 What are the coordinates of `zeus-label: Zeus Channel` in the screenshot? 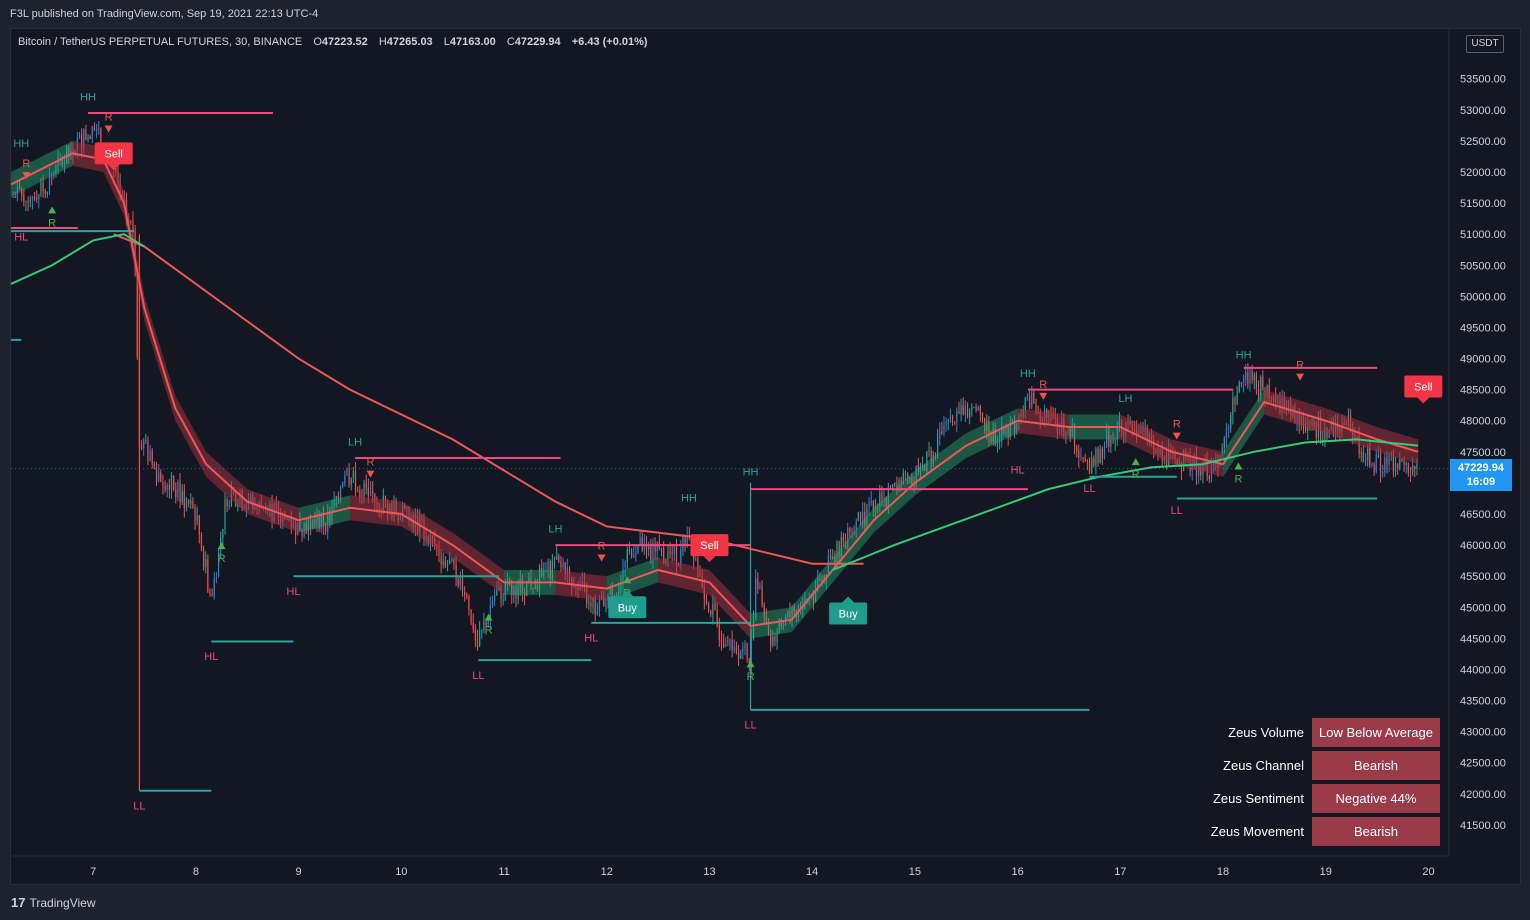 It's located at (1263, 765).